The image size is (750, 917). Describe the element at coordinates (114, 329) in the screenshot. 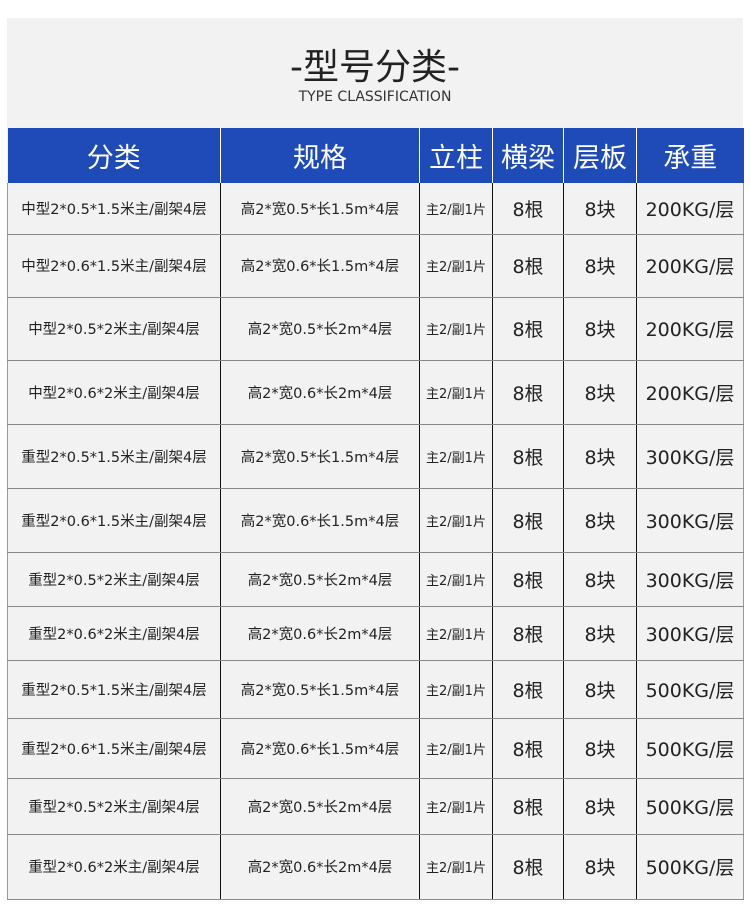

I see `table-cell: 中型2*0.5*2米主/副架4层` at that location.